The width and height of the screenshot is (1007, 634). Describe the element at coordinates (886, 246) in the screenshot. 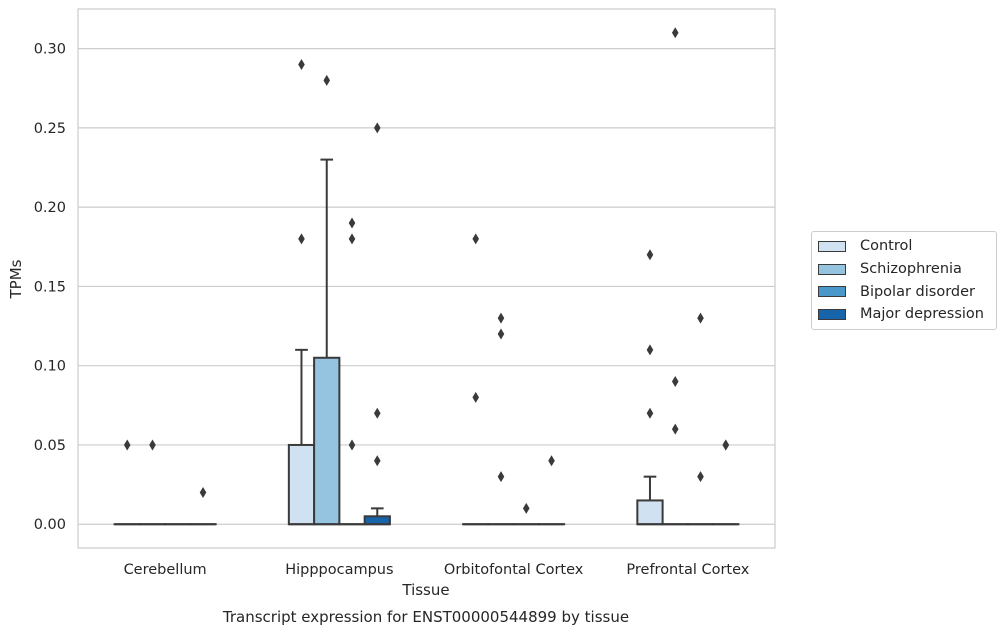

I see `legend-label: Control` at that location.